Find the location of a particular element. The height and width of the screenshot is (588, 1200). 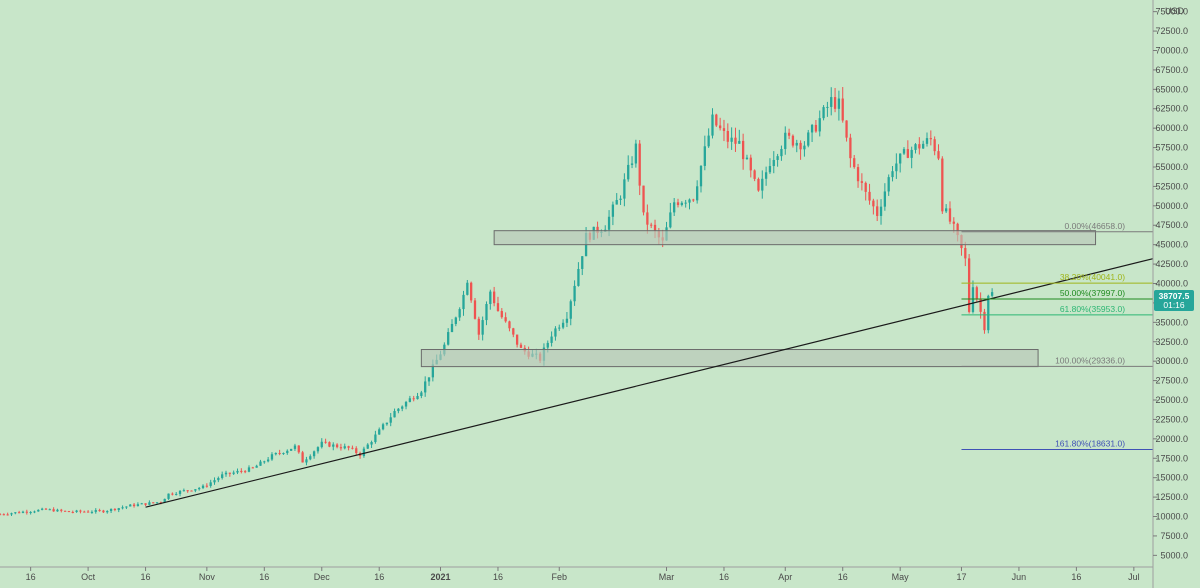

y-tick-label: 50000.0 is located at coordinates (1171, 206).